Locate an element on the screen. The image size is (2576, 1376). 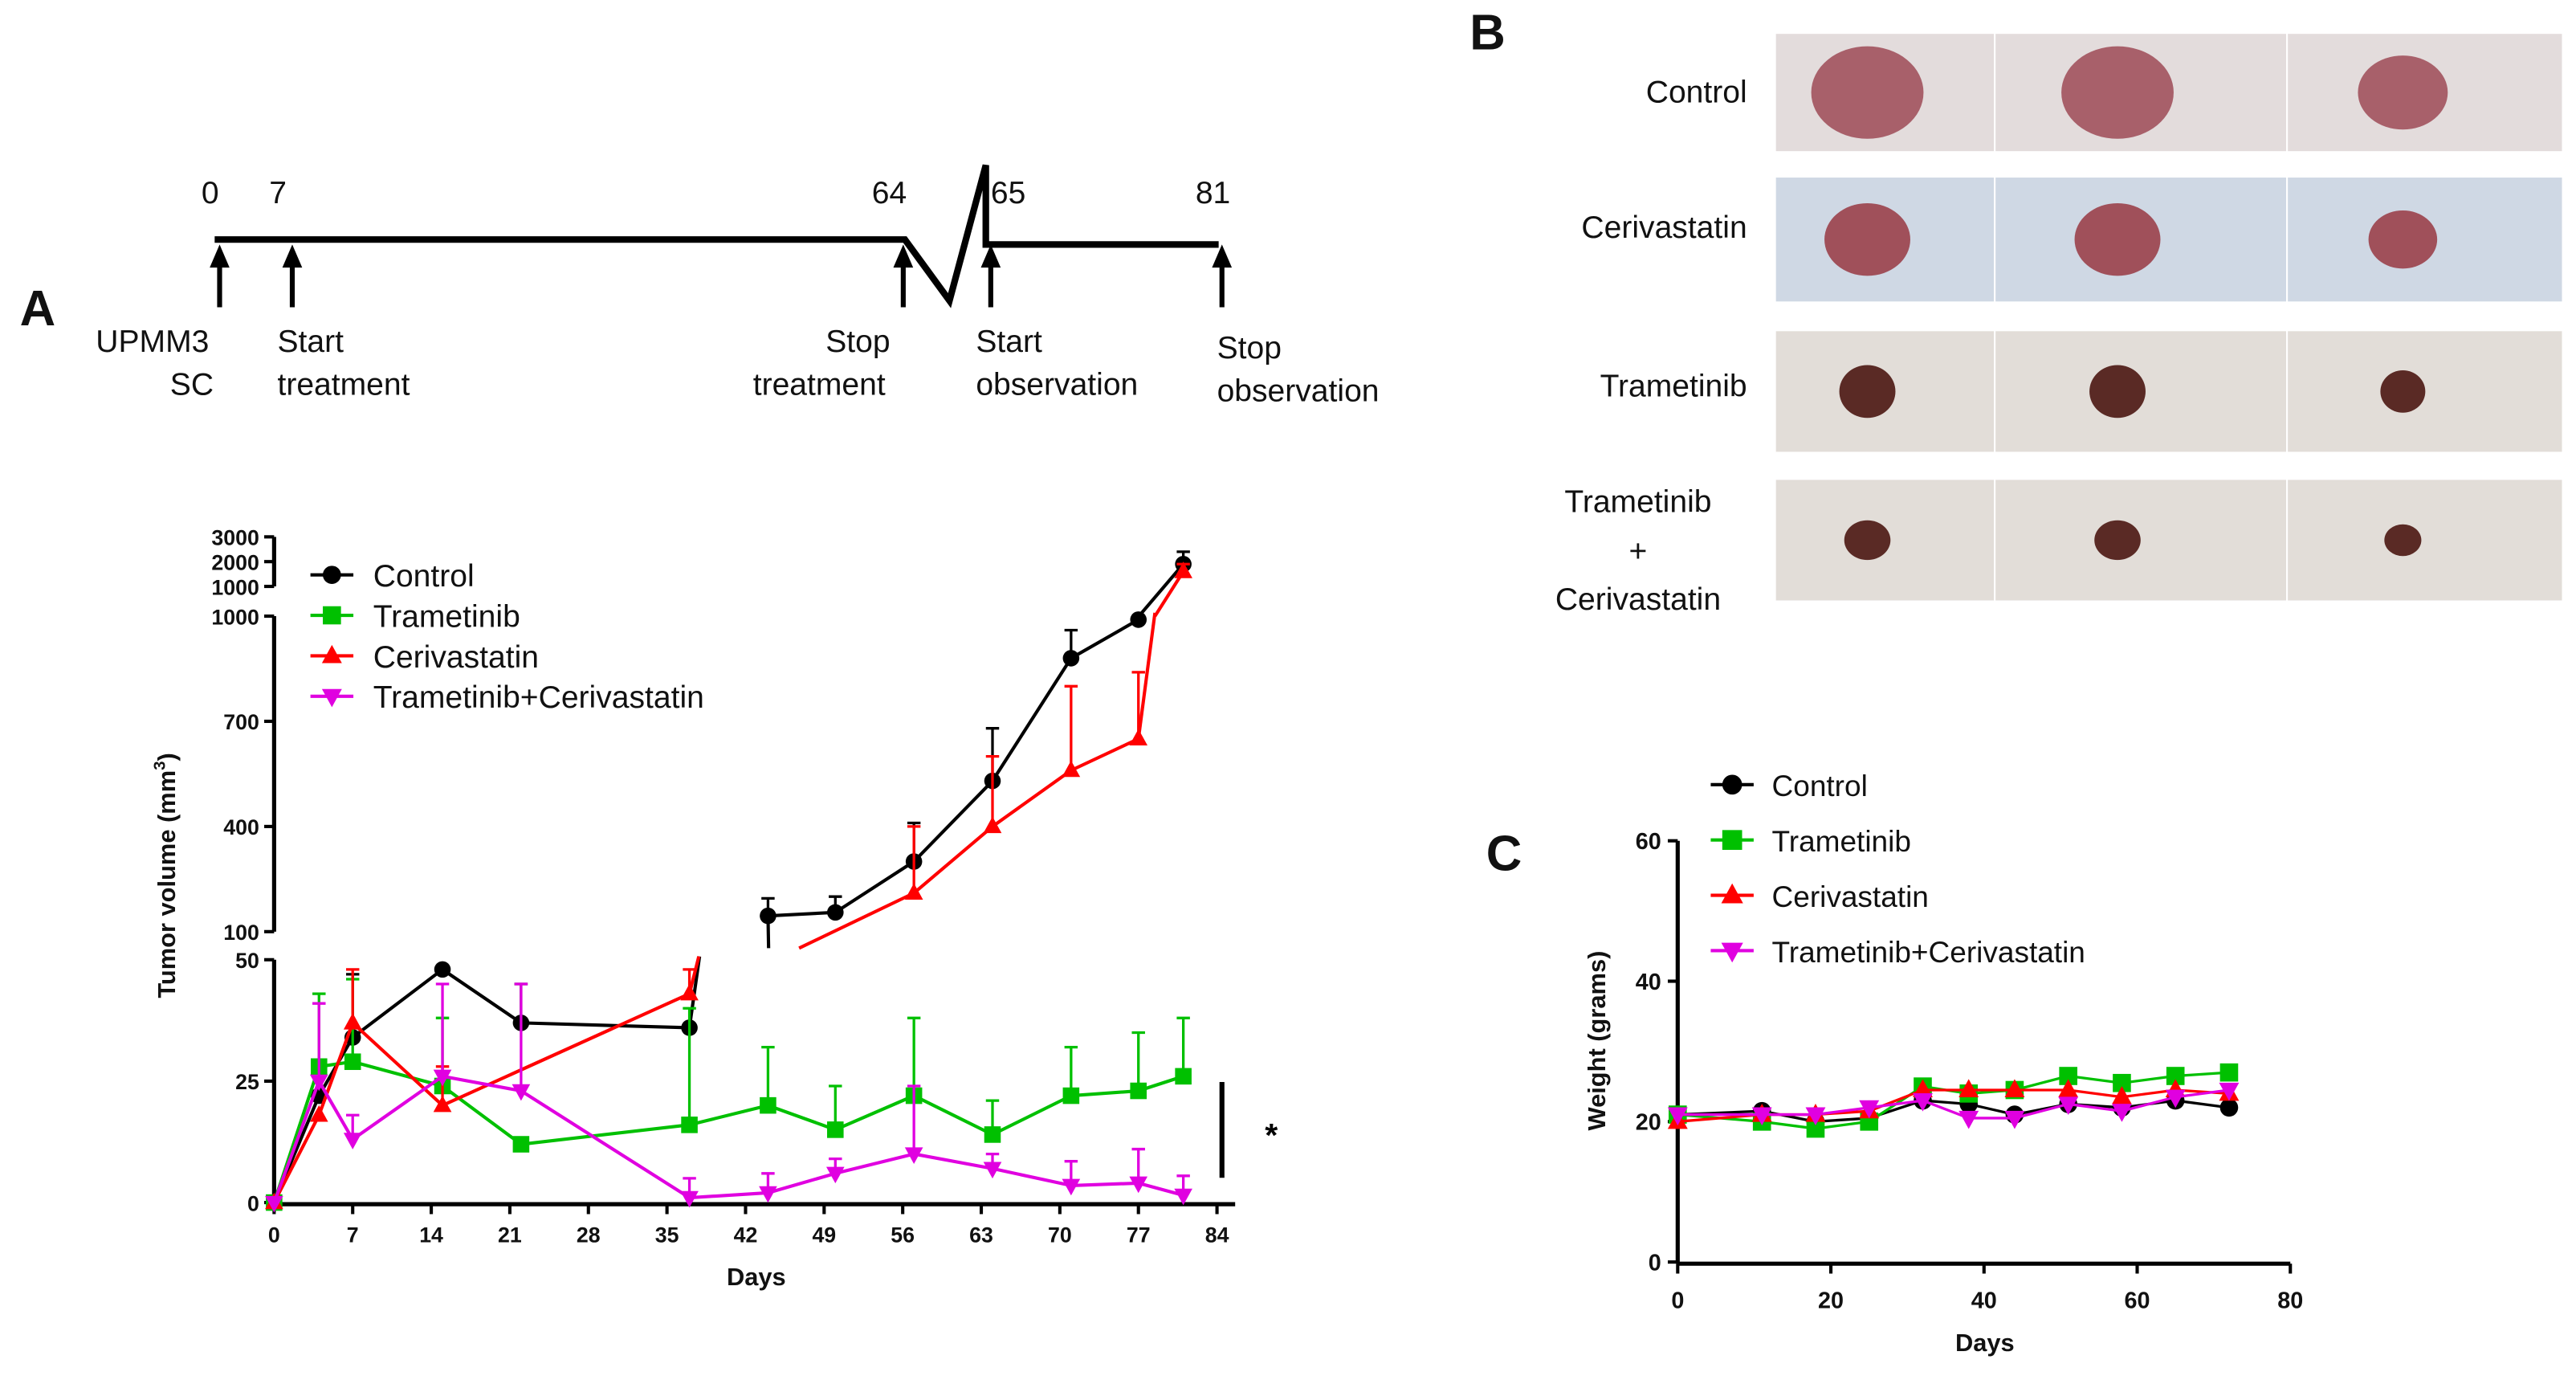
x-tick-label: 49 is located at coordinates (824, 1235).